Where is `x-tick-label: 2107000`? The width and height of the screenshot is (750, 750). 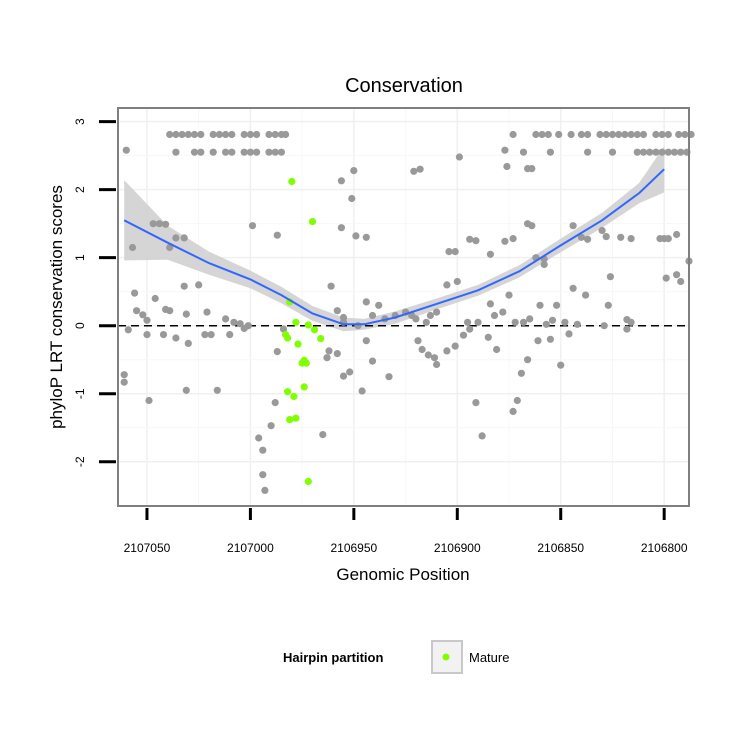 x-tick-label: 2107000 is located at coordinates (250, 548).